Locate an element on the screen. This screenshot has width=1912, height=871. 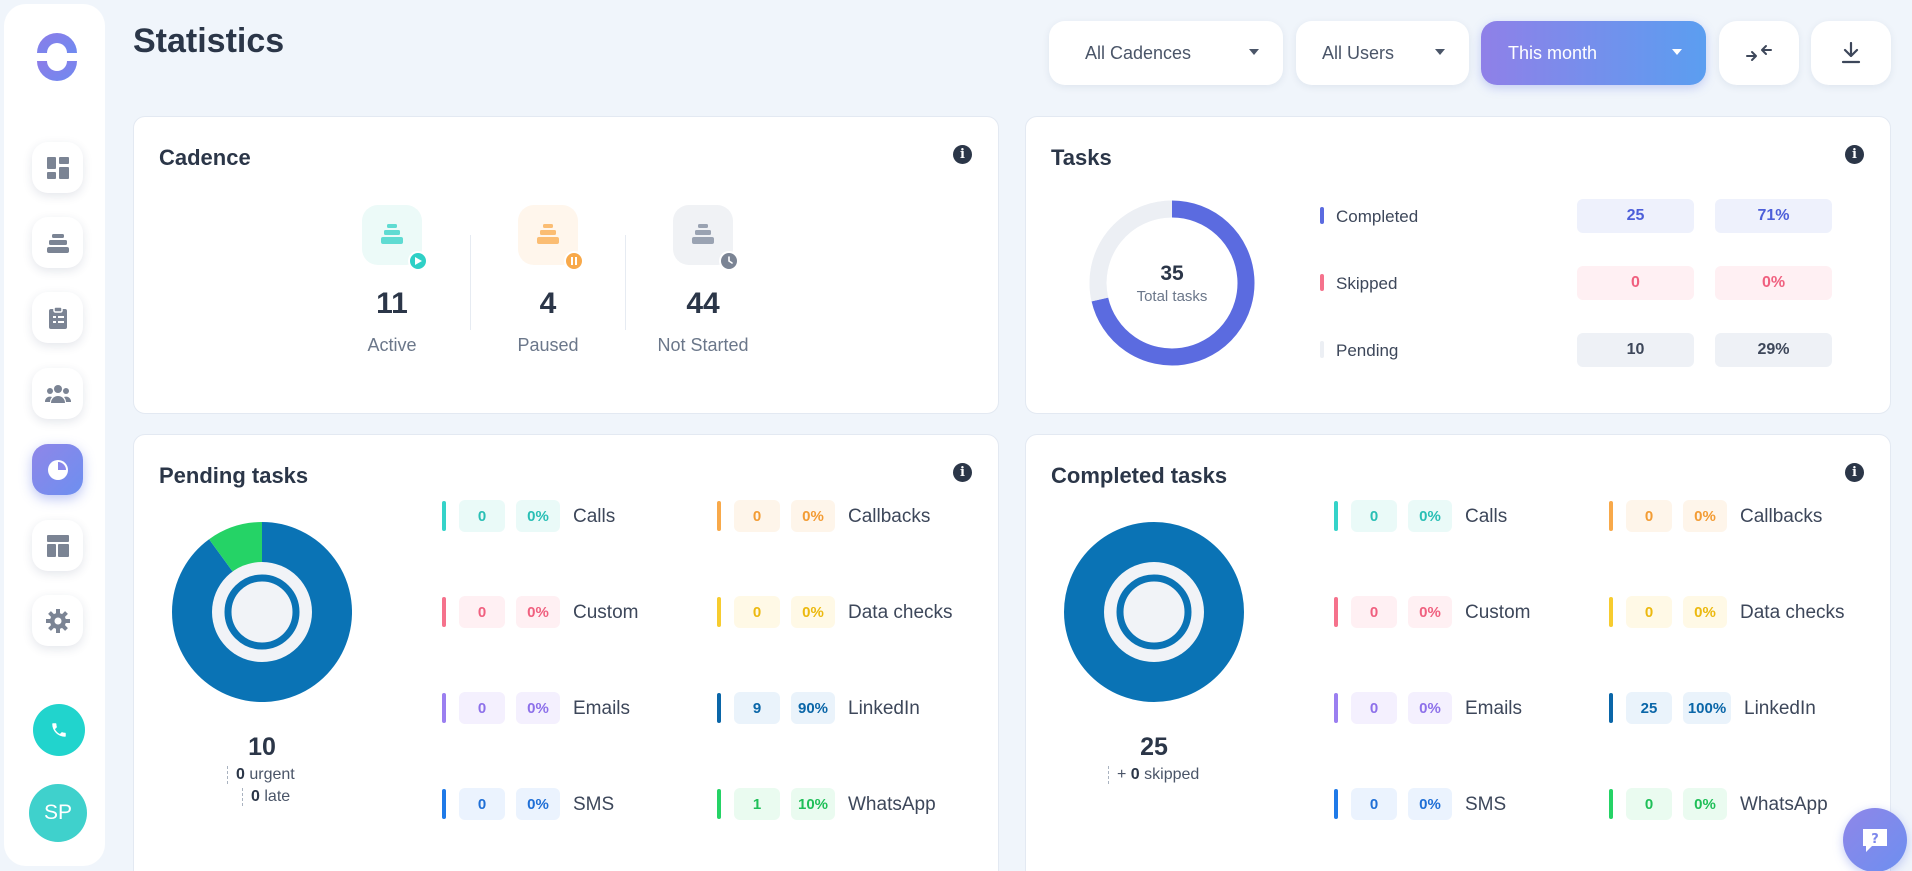
task-type-sms: 0 0% SMS is located at coordinates (1469, 804).